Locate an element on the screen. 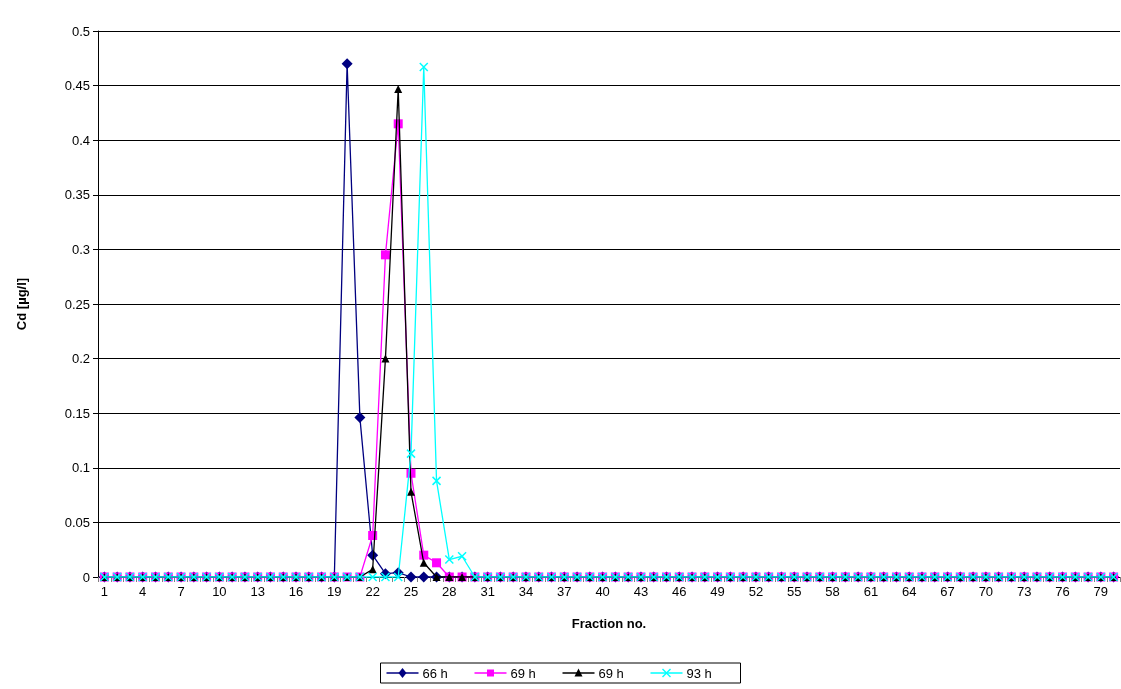  x-tick-label: 13 is located at coordinates (257, 591).